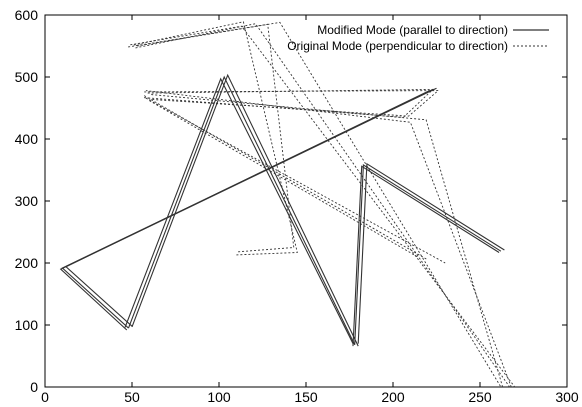  What do you see at coordinates (27, 325) in the screenshot?
I see `y-tick-label: 100` at bounding box center [27, 325].